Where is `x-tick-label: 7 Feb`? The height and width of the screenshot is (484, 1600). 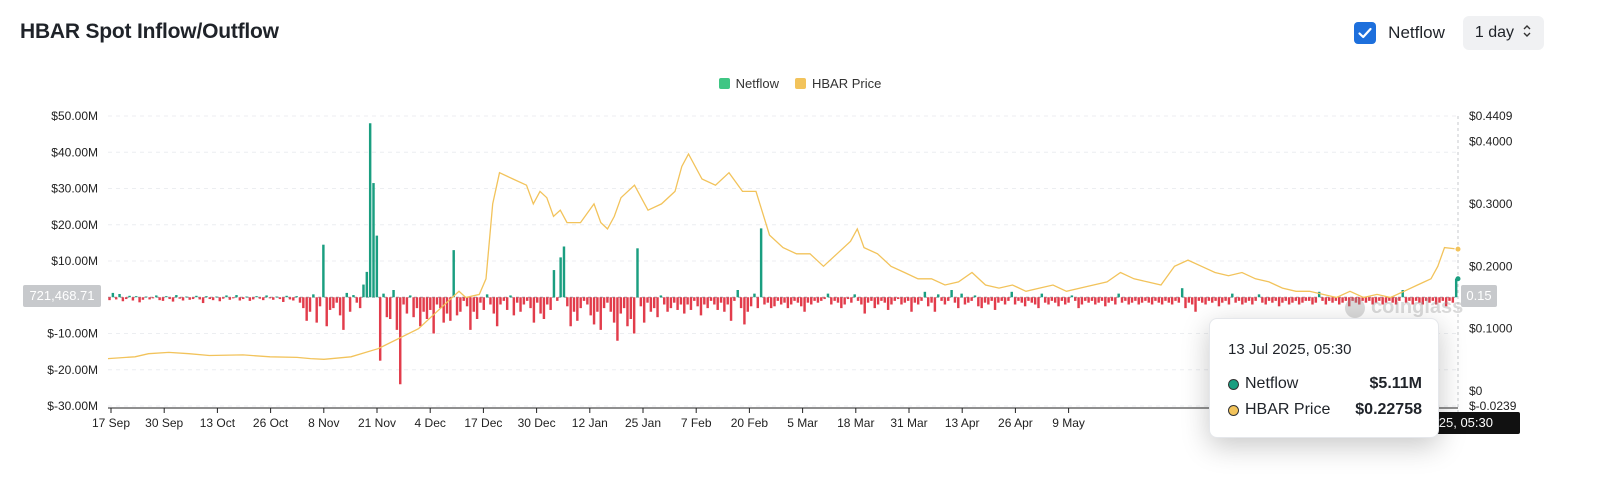 x-tick-label: 7 Feb is located at coordinates (696, 423).